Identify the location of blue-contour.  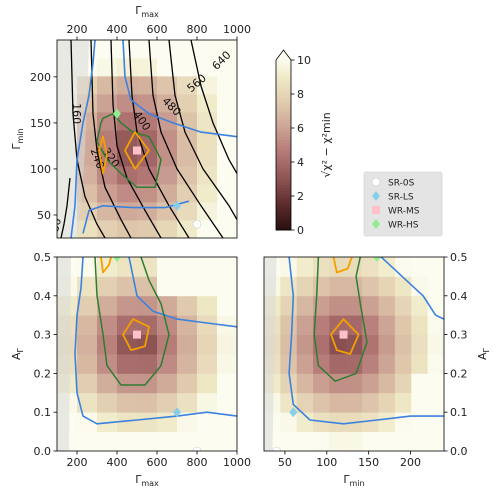
(155, 341).